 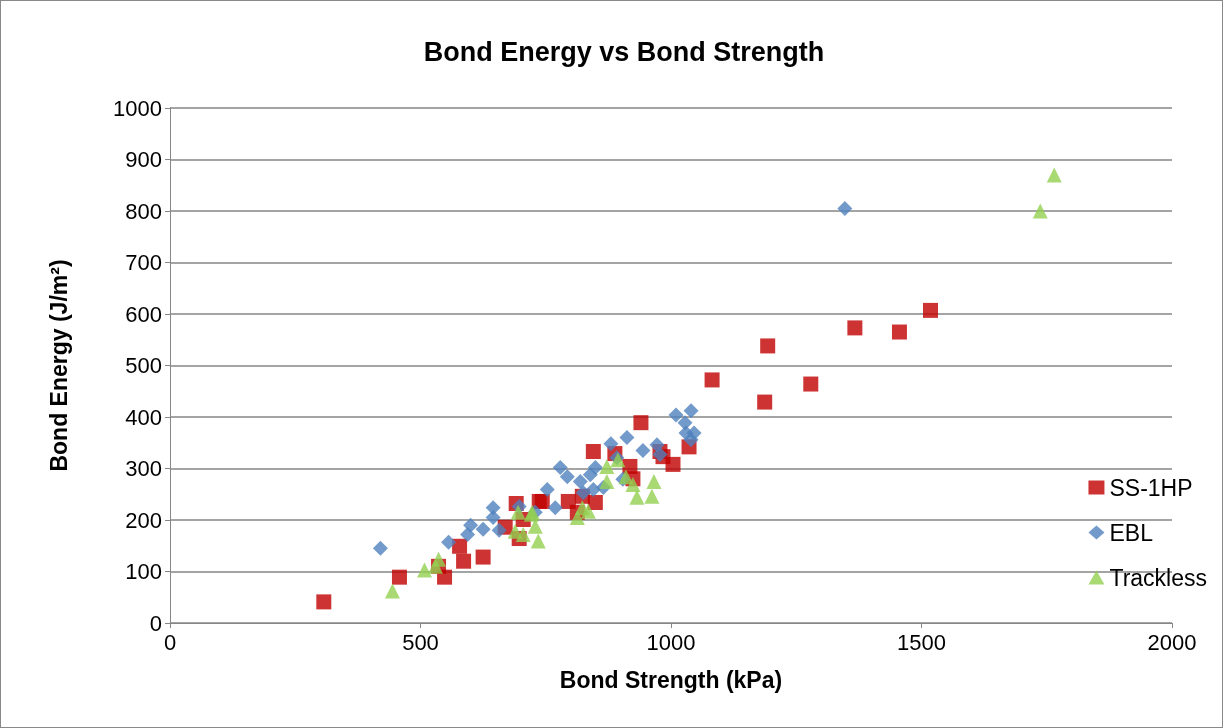 I want to click on x-tick-label: 1000, so click(x=671, y=642).